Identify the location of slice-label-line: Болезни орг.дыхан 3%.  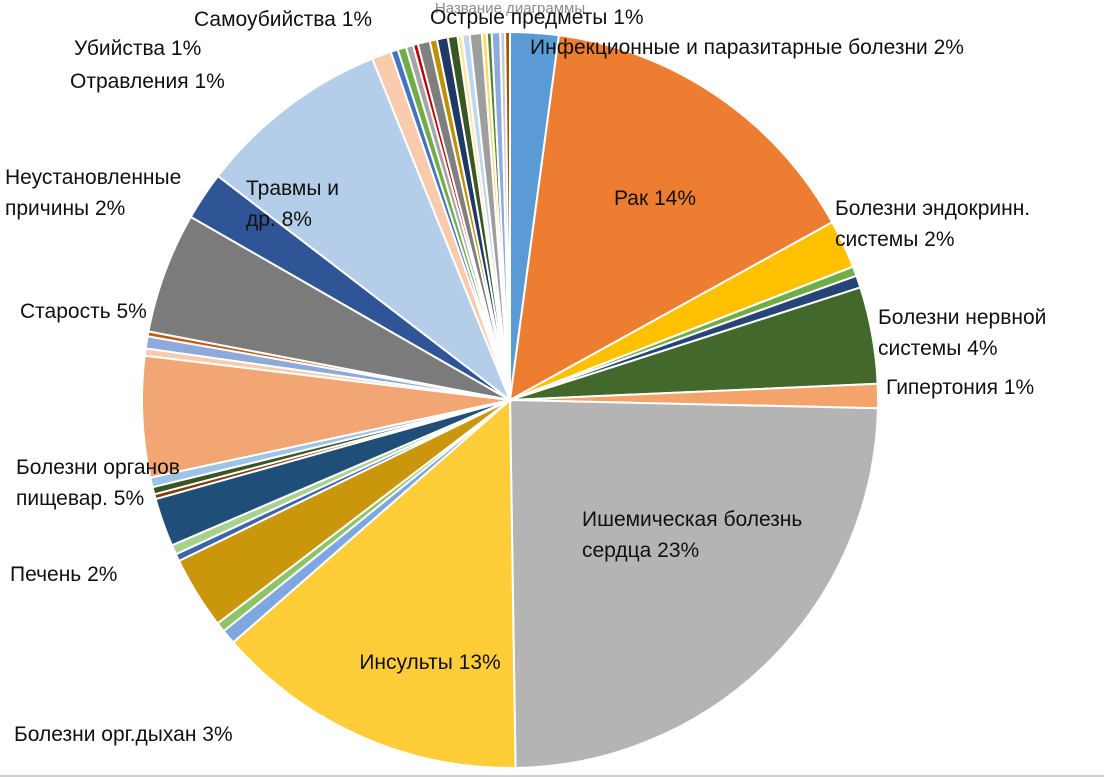
(123, 734).